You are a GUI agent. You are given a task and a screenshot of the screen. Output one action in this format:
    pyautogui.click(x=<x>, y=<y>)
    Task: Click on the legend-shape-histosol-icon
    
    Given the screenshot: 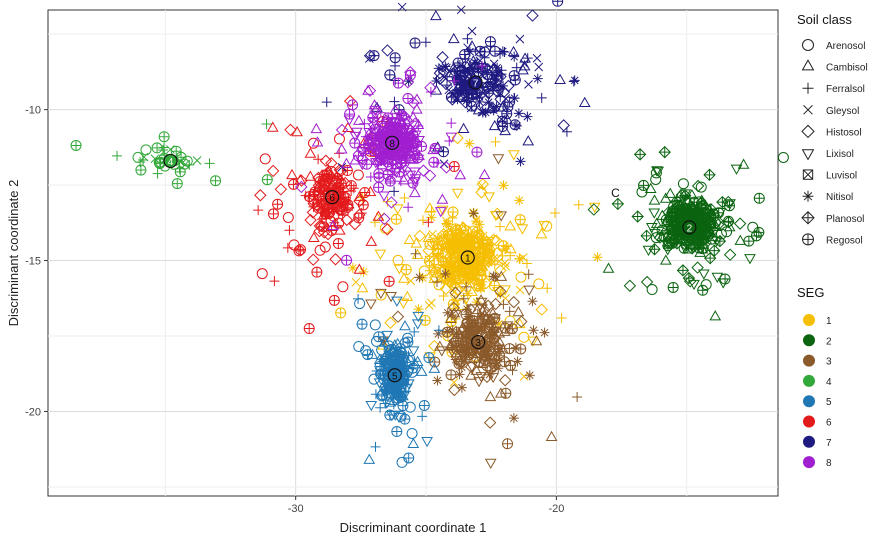 What is the action you would take?
    pyautogui.click(x=808, y=131)
    